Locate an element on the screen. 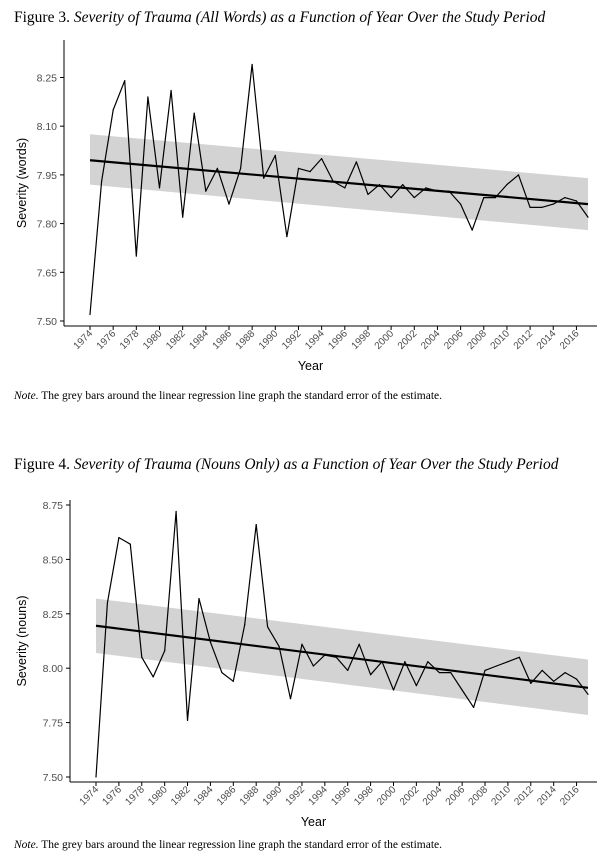 The height and width of the screenshot is (867, 602). y-tick-label: 7.95 is located at coordinates (47, 176).